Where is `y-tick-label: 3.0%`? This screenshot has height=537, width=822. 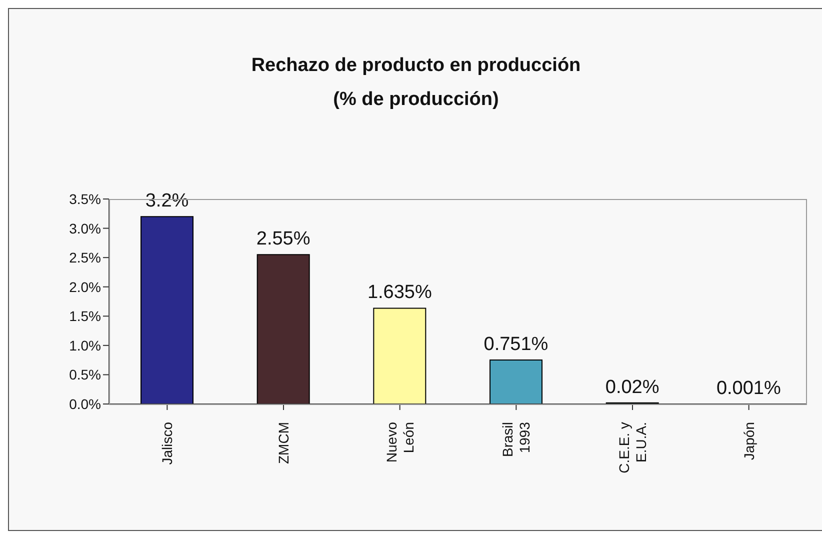
y-tick-label: 3.0% is located at coordinates (85, 228).